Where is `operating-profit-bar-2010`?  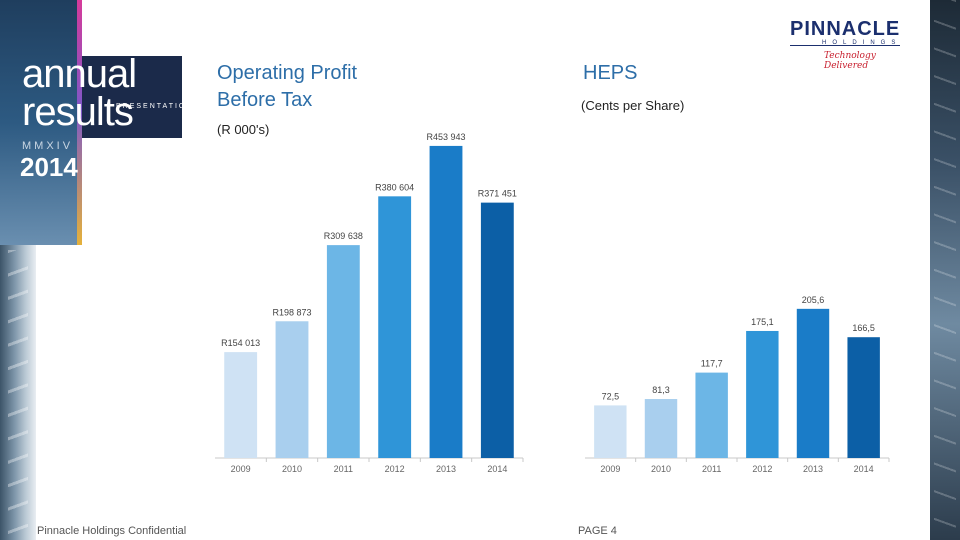
operating-profit-bar-2010 is located at coordinates (292, 389).